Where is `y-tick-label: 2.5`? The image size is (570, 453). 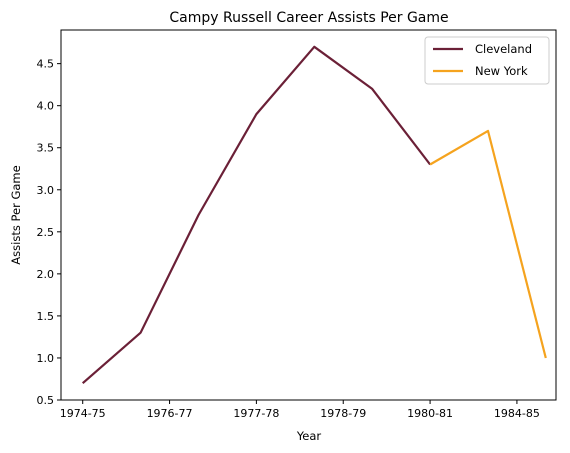 y-tick-label: 2.5 is located at coordinates (46, 232).